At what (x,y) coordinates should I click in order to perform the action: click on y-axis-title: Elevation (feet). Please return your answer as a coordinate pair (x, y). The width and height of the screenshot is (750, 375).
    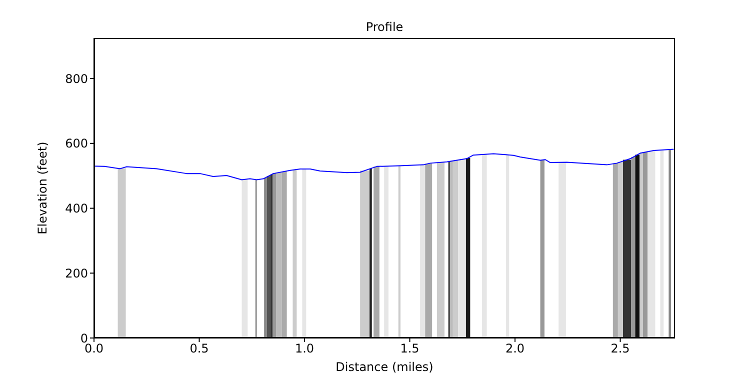
    Looking at the image, I should click on (42, 188).